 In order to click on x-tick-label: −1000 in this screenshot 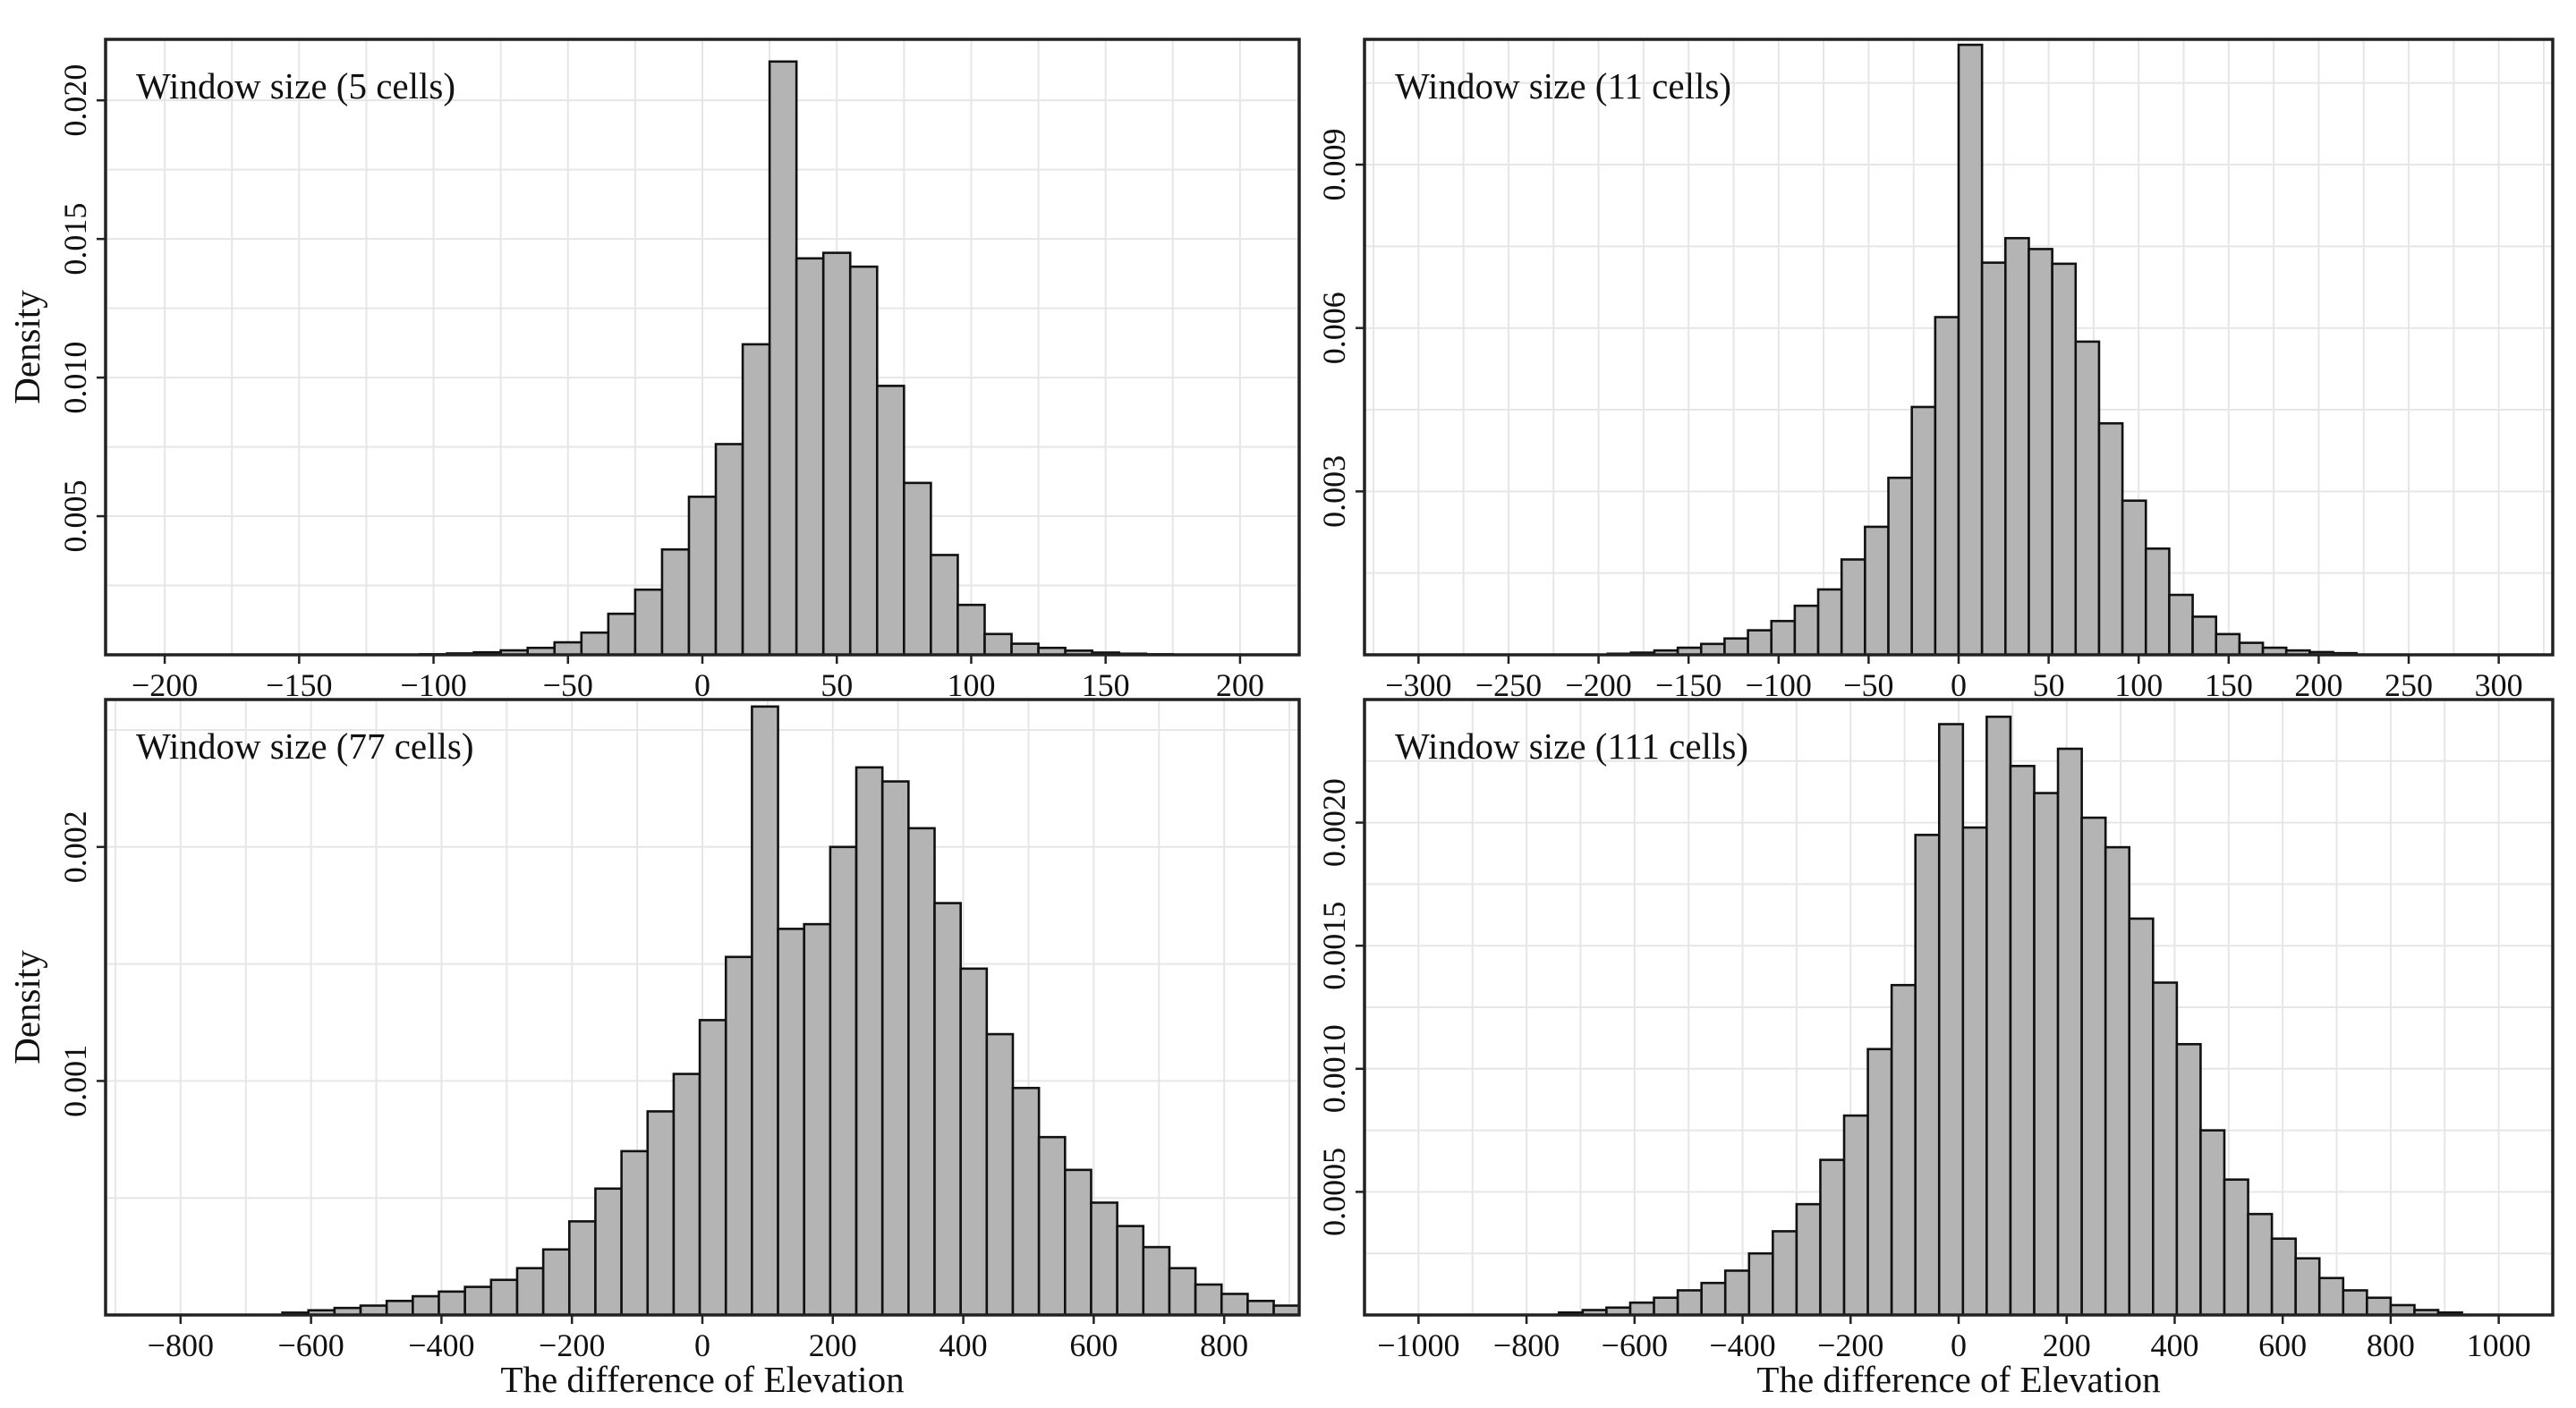, I will do `click(1418, 1345)`.